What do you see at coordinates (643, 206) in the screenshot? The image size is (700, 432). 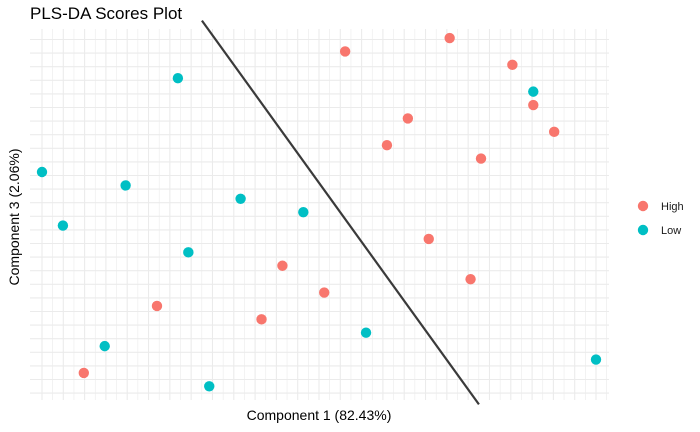 I see `legend-key-high` at bounding box center [643, 206].